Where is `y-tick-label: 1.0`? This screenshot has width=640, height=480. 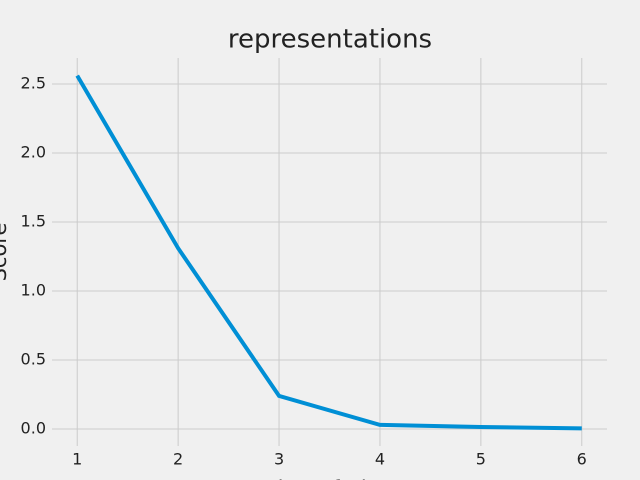
y-tick-label: 1.0 is located at coordinates (33, 289).